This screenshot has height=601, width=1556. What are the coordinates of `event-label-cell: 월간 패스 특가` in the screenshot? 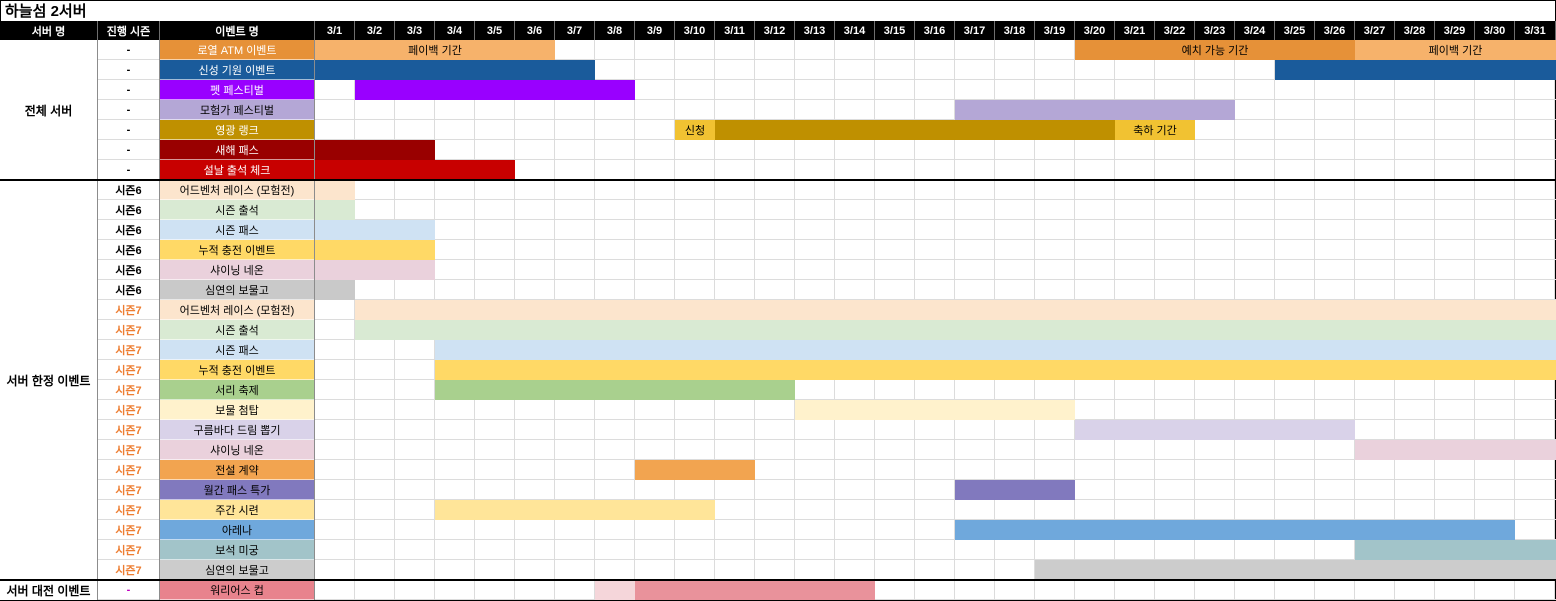 It's located at (237, 490).